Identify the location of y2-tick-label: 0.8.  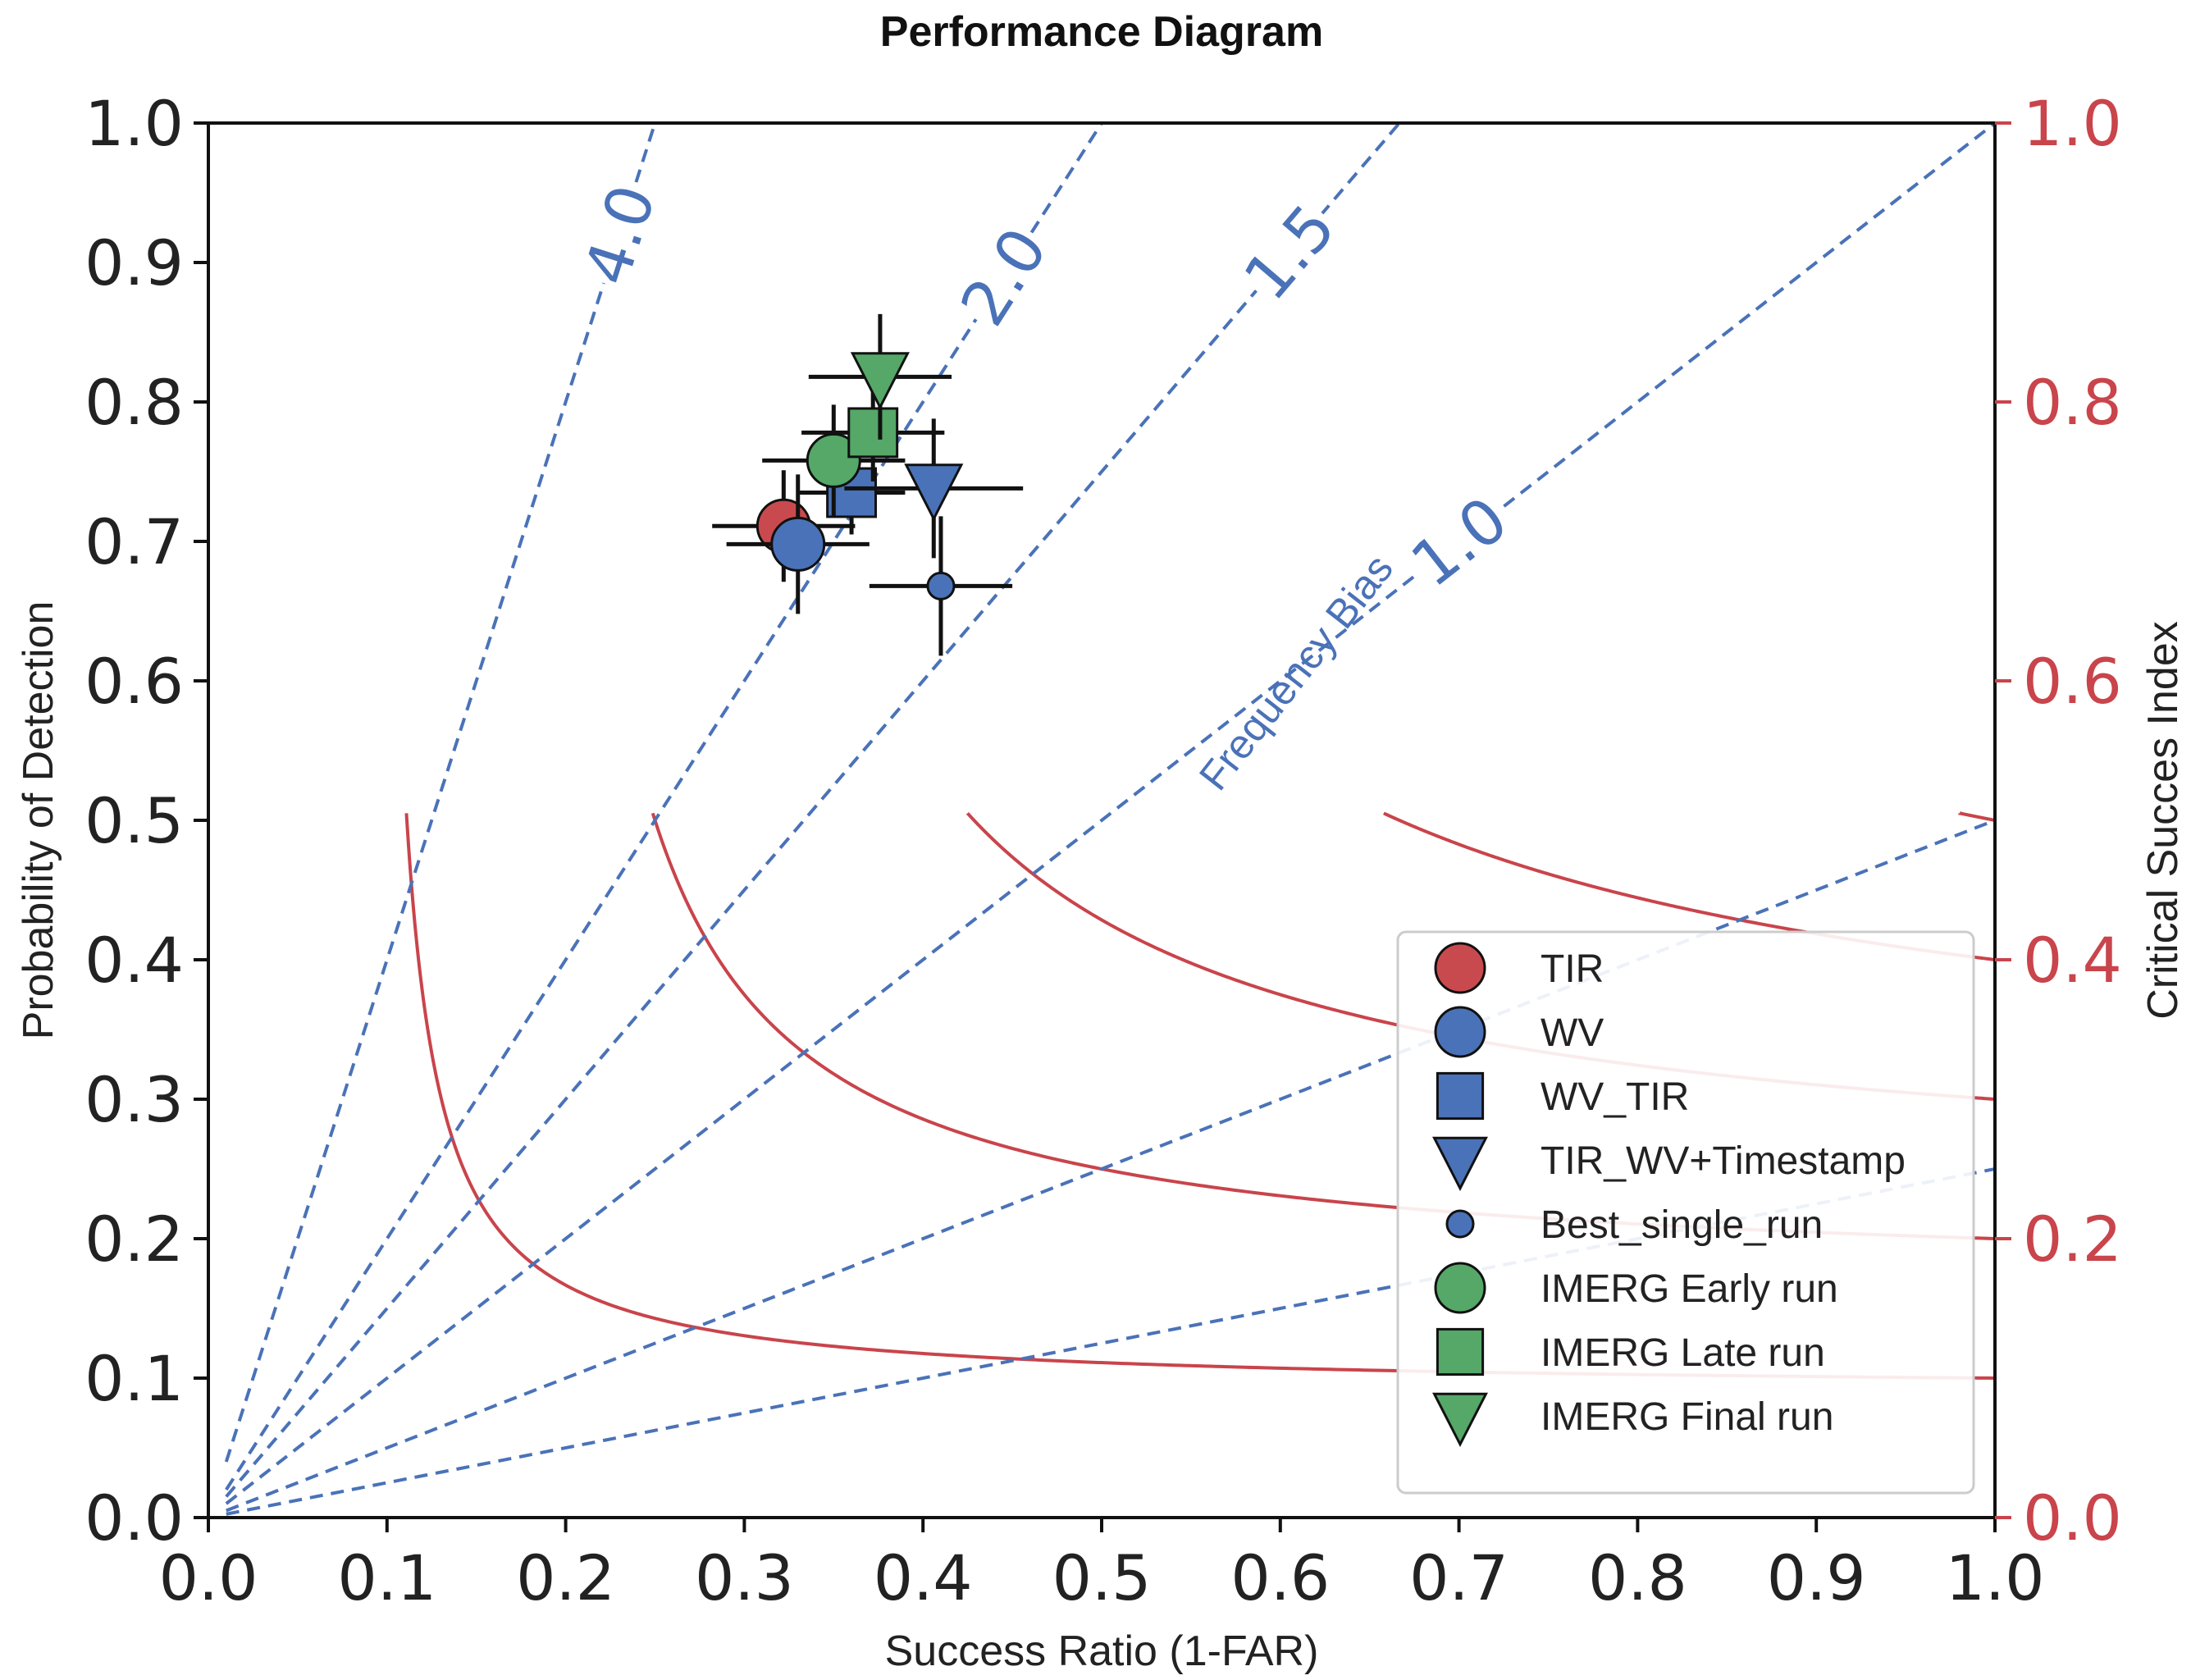
(2073, 402).